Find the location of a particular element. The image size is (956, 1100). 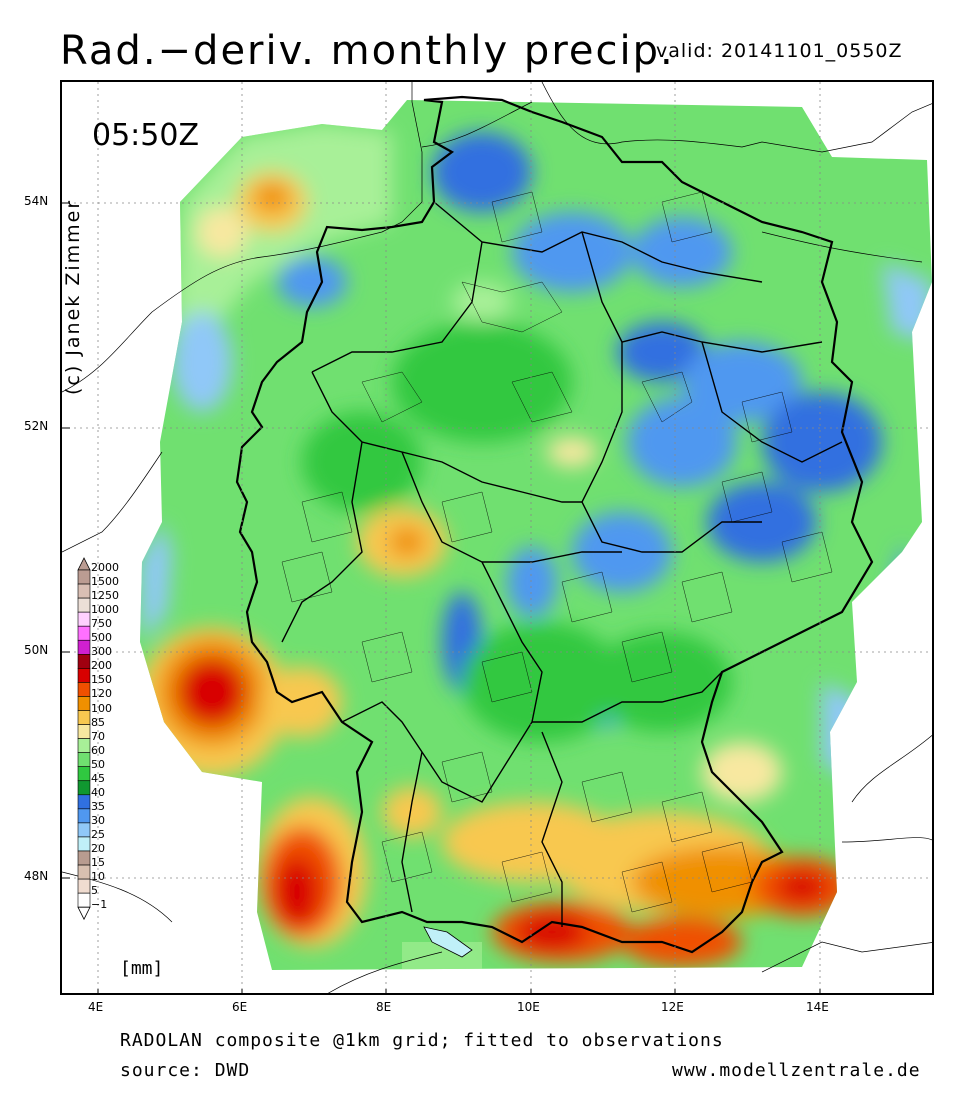

legend-value-label: 1000 is located at coordinates (105, 610).